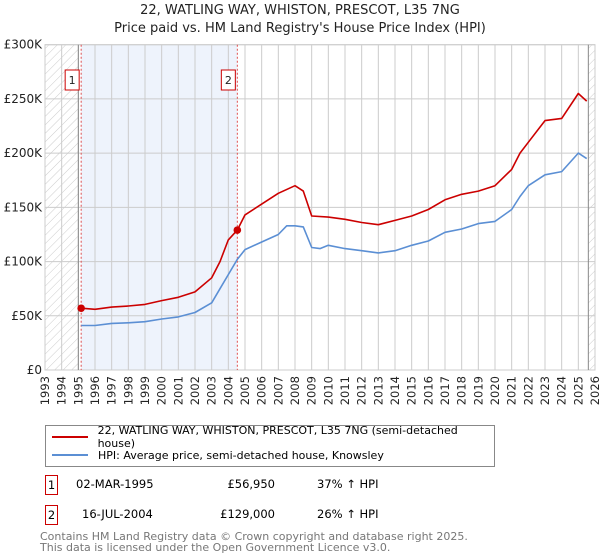 Image resolution: width=600 pixels, height=560 pixels. Describe the element at coordinates (245, 390) in the screenshot. I see `x-tick-label: 2005` at that location.